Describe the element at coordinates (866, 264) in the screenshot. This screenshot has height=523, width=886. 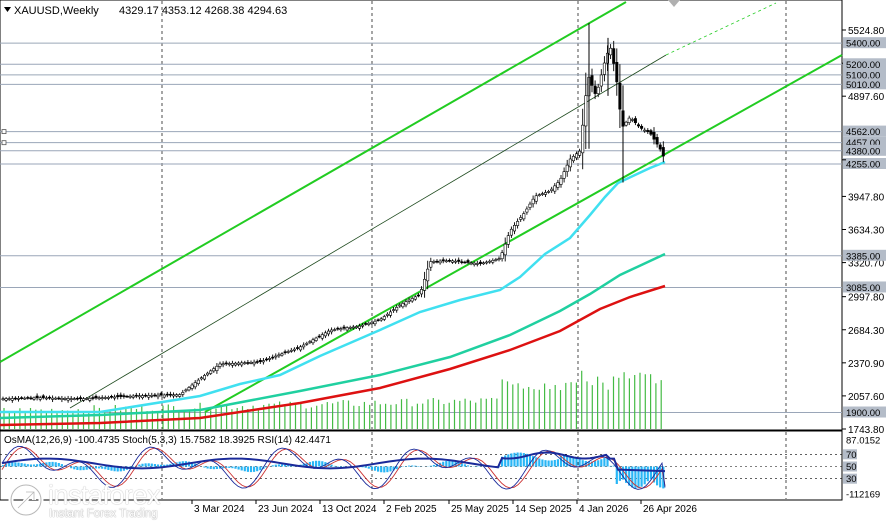
I see `price-tick-label: 3320.70` at that location.